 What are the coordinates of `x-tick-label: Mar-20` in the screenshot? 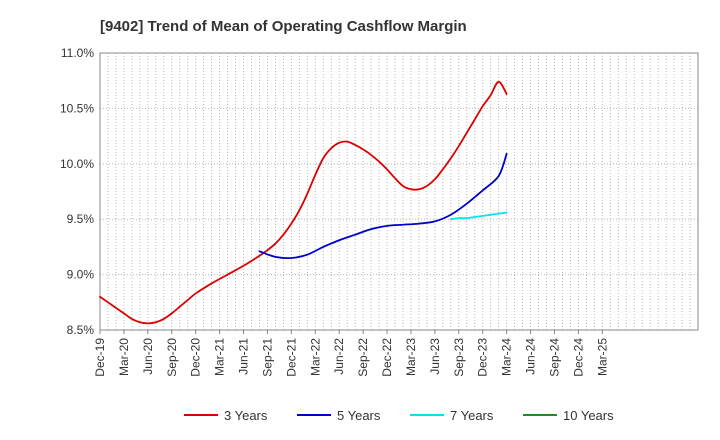 It's located at (124, 357).